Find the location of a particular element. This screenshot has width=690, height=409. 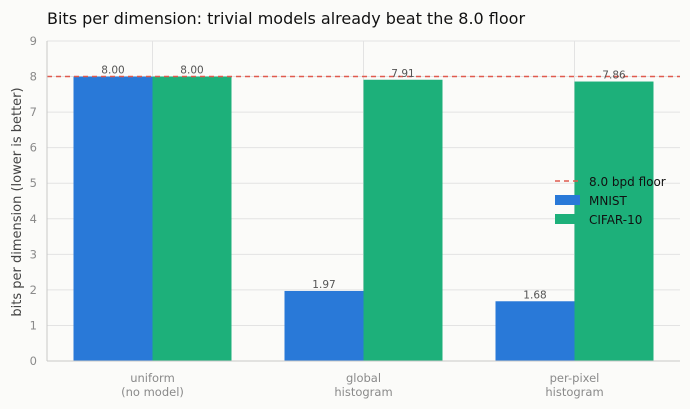

y-tick-label: 6 is located at coordinates (33, 148).